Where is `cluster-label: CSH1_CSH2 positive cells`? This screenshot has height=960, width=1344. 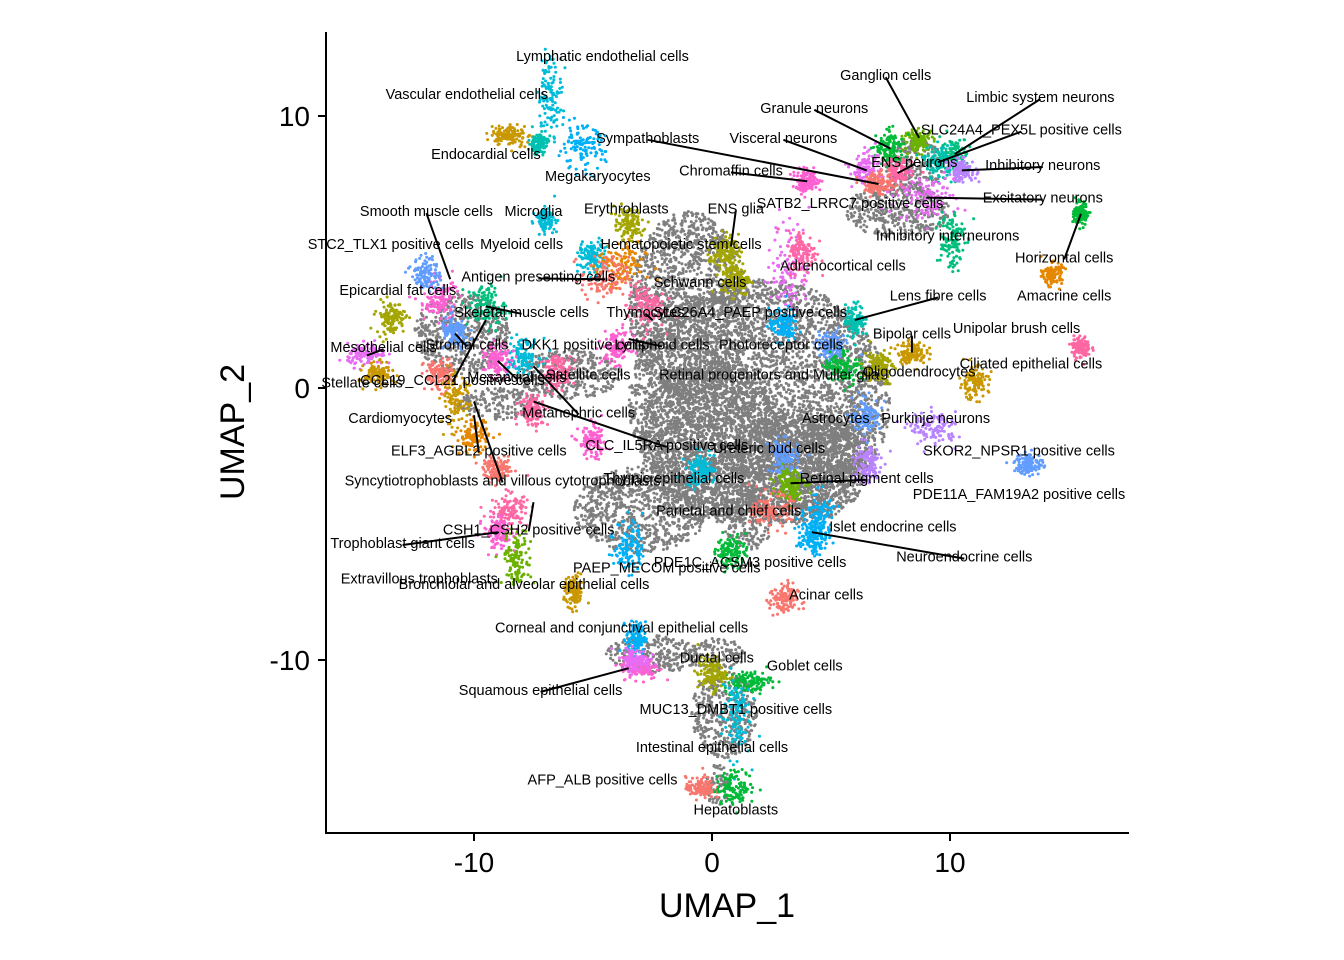
cluster-label: CSH1_CSH2 positive cells is located at coordinates (529, 530).